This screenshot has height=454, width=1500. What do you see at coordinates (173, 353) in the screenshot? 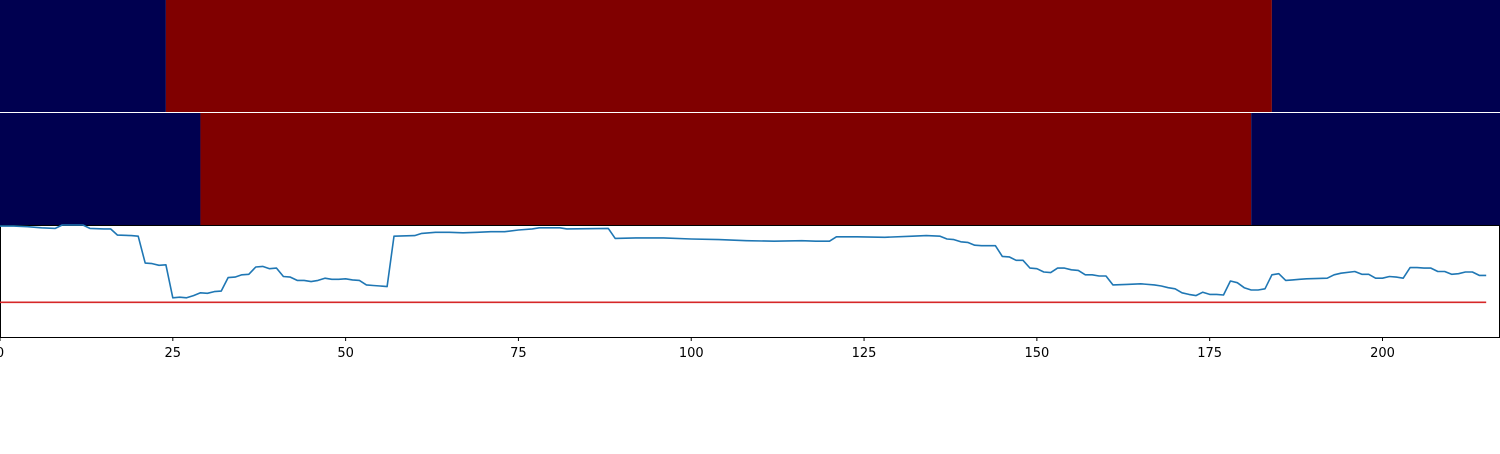
I see `x-tick-label-25: 25` at bounding box center [173, 353].